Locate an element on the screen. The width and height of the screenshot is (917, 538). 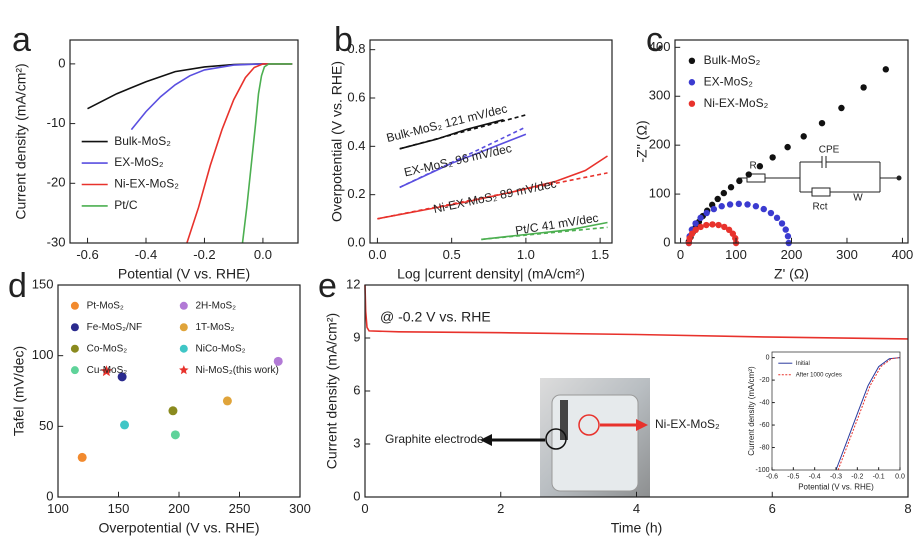
plot-frame is located at coordinates (179, 391).